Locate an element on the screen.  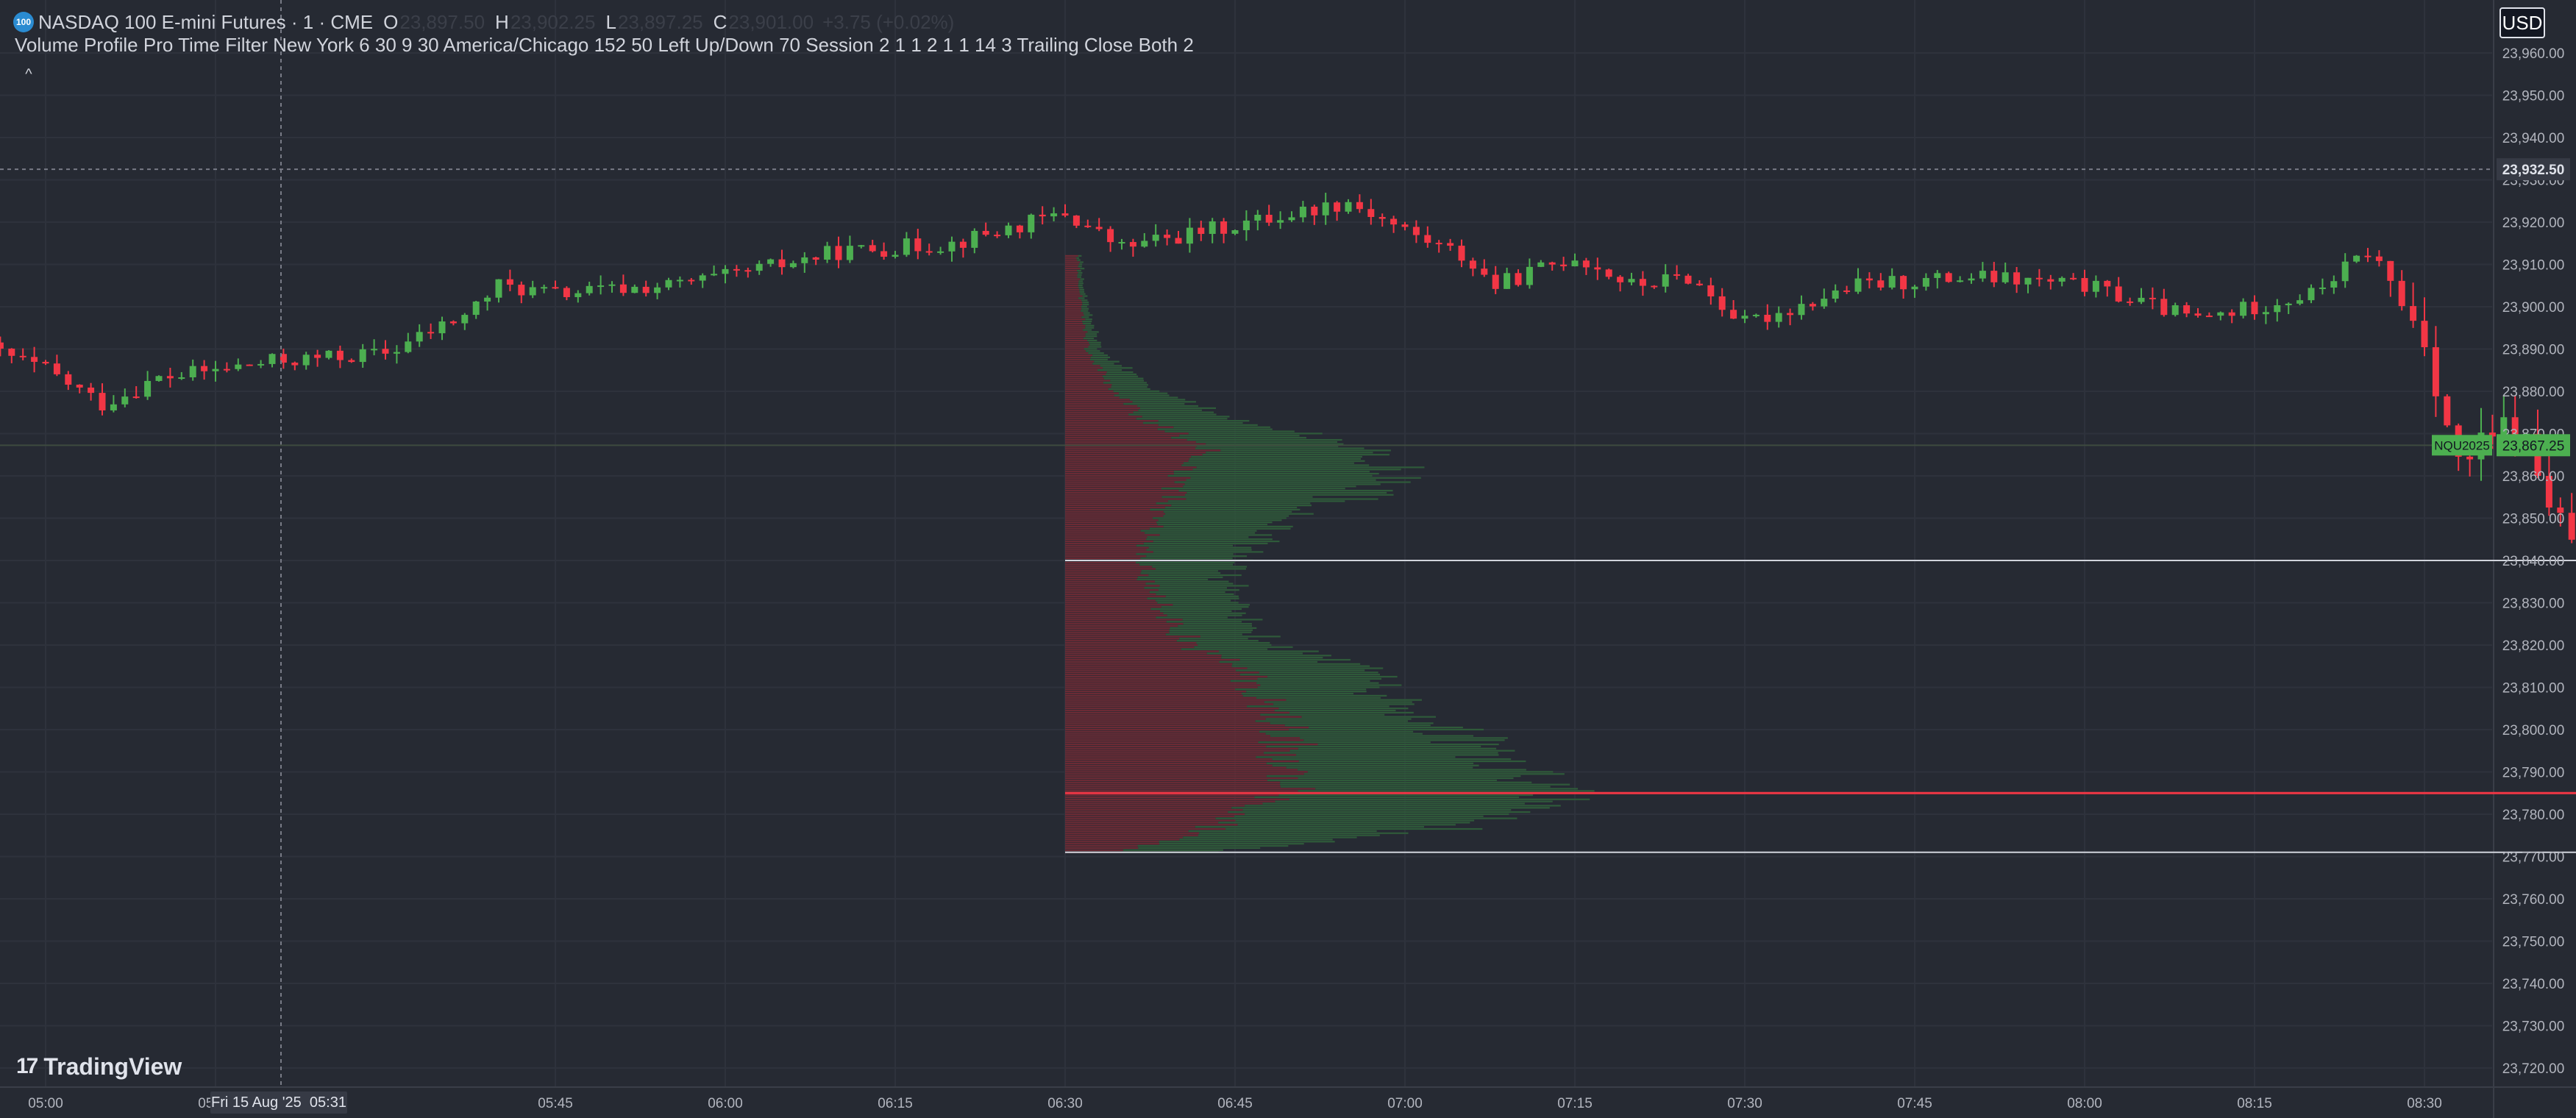
collapse-legend-icon: ^ is located at coordinates (28, 73).